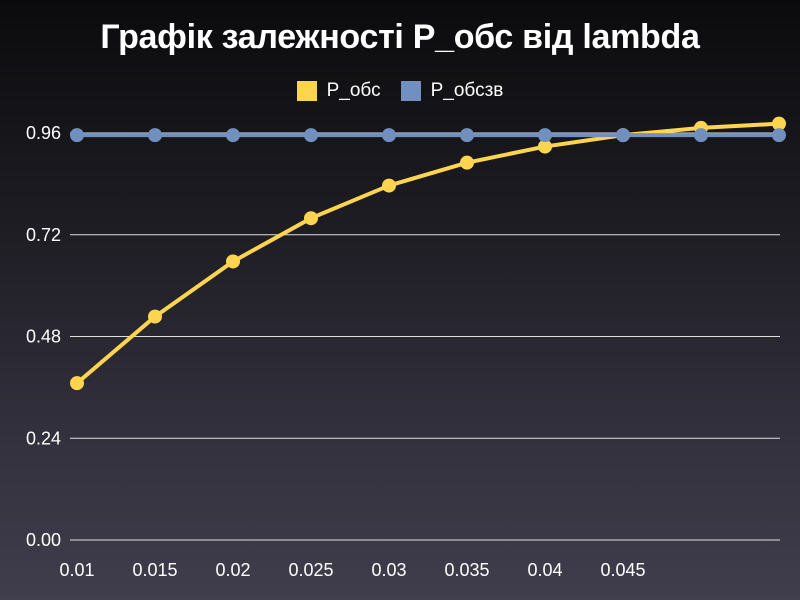  Describe the element at coordinates (622, 570) in the screenshot. I see `x-tick-label: 0.045` at that location.